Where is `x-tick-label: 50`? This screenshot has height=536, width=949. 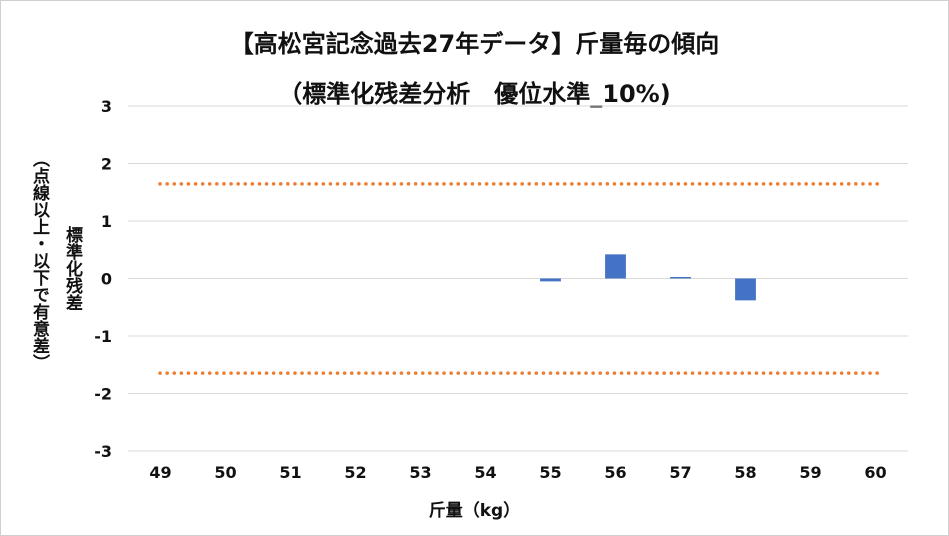
x-tick-label: 50 is located at coordinates (225, 472).